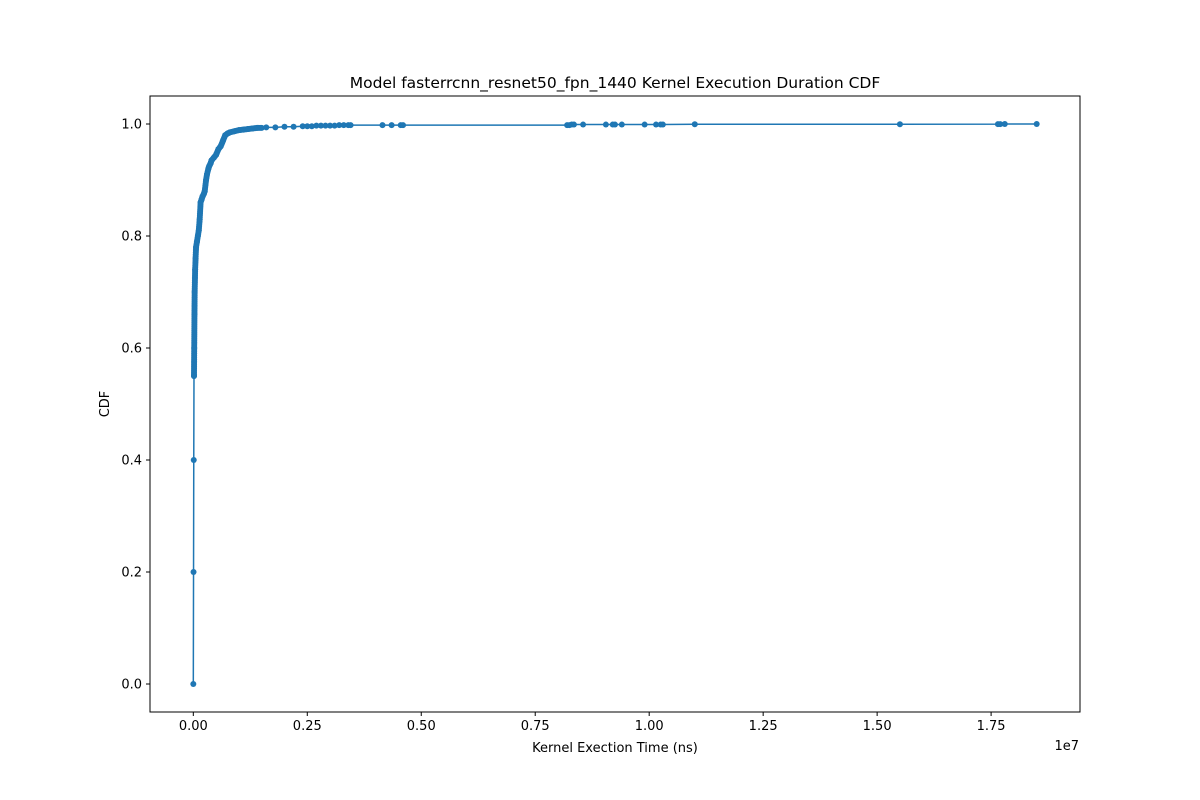  I want to click on x-axis-label: Kernel Exection Time (ns), so click(615, 748).